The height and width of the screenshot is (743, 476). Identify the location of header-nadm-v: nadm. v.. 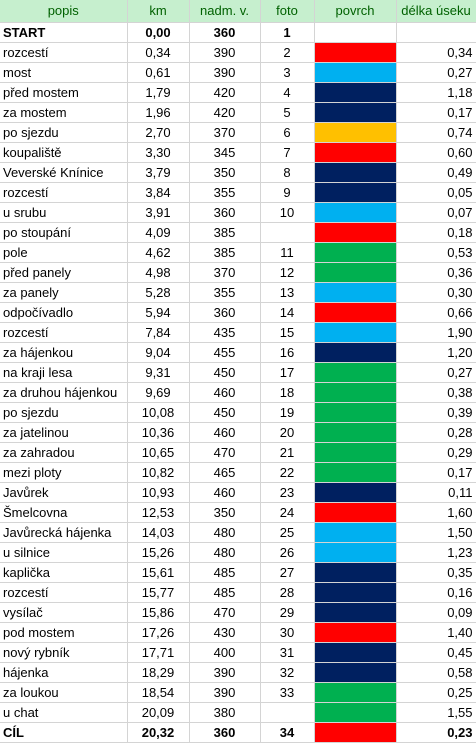
(225, 11).